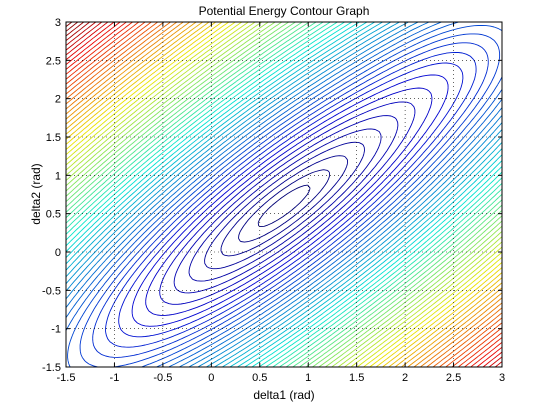  What do you see at coordinates (53, 61) in the screenshot?
I see `y-tick-label: 2.5` at bounding box center [53, 61].